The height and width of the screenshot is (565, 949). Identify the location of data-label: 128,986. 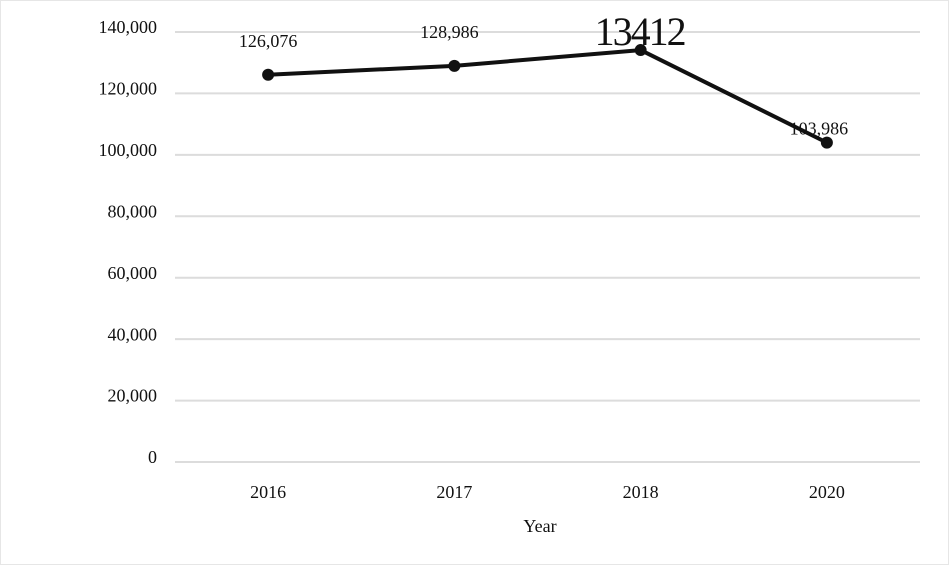
(449, 32).